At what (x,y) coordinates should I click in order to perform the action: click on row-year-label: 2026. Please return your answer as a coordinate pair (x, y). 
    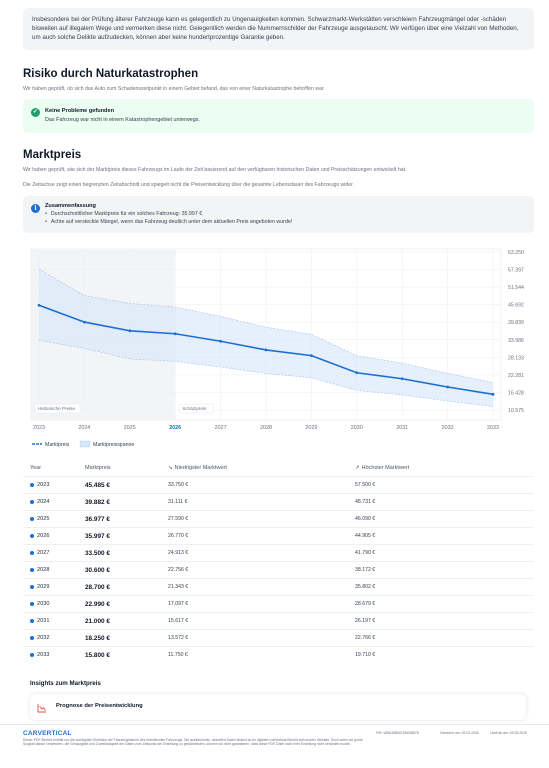
    Looking at the image, I should click on (43, 536).